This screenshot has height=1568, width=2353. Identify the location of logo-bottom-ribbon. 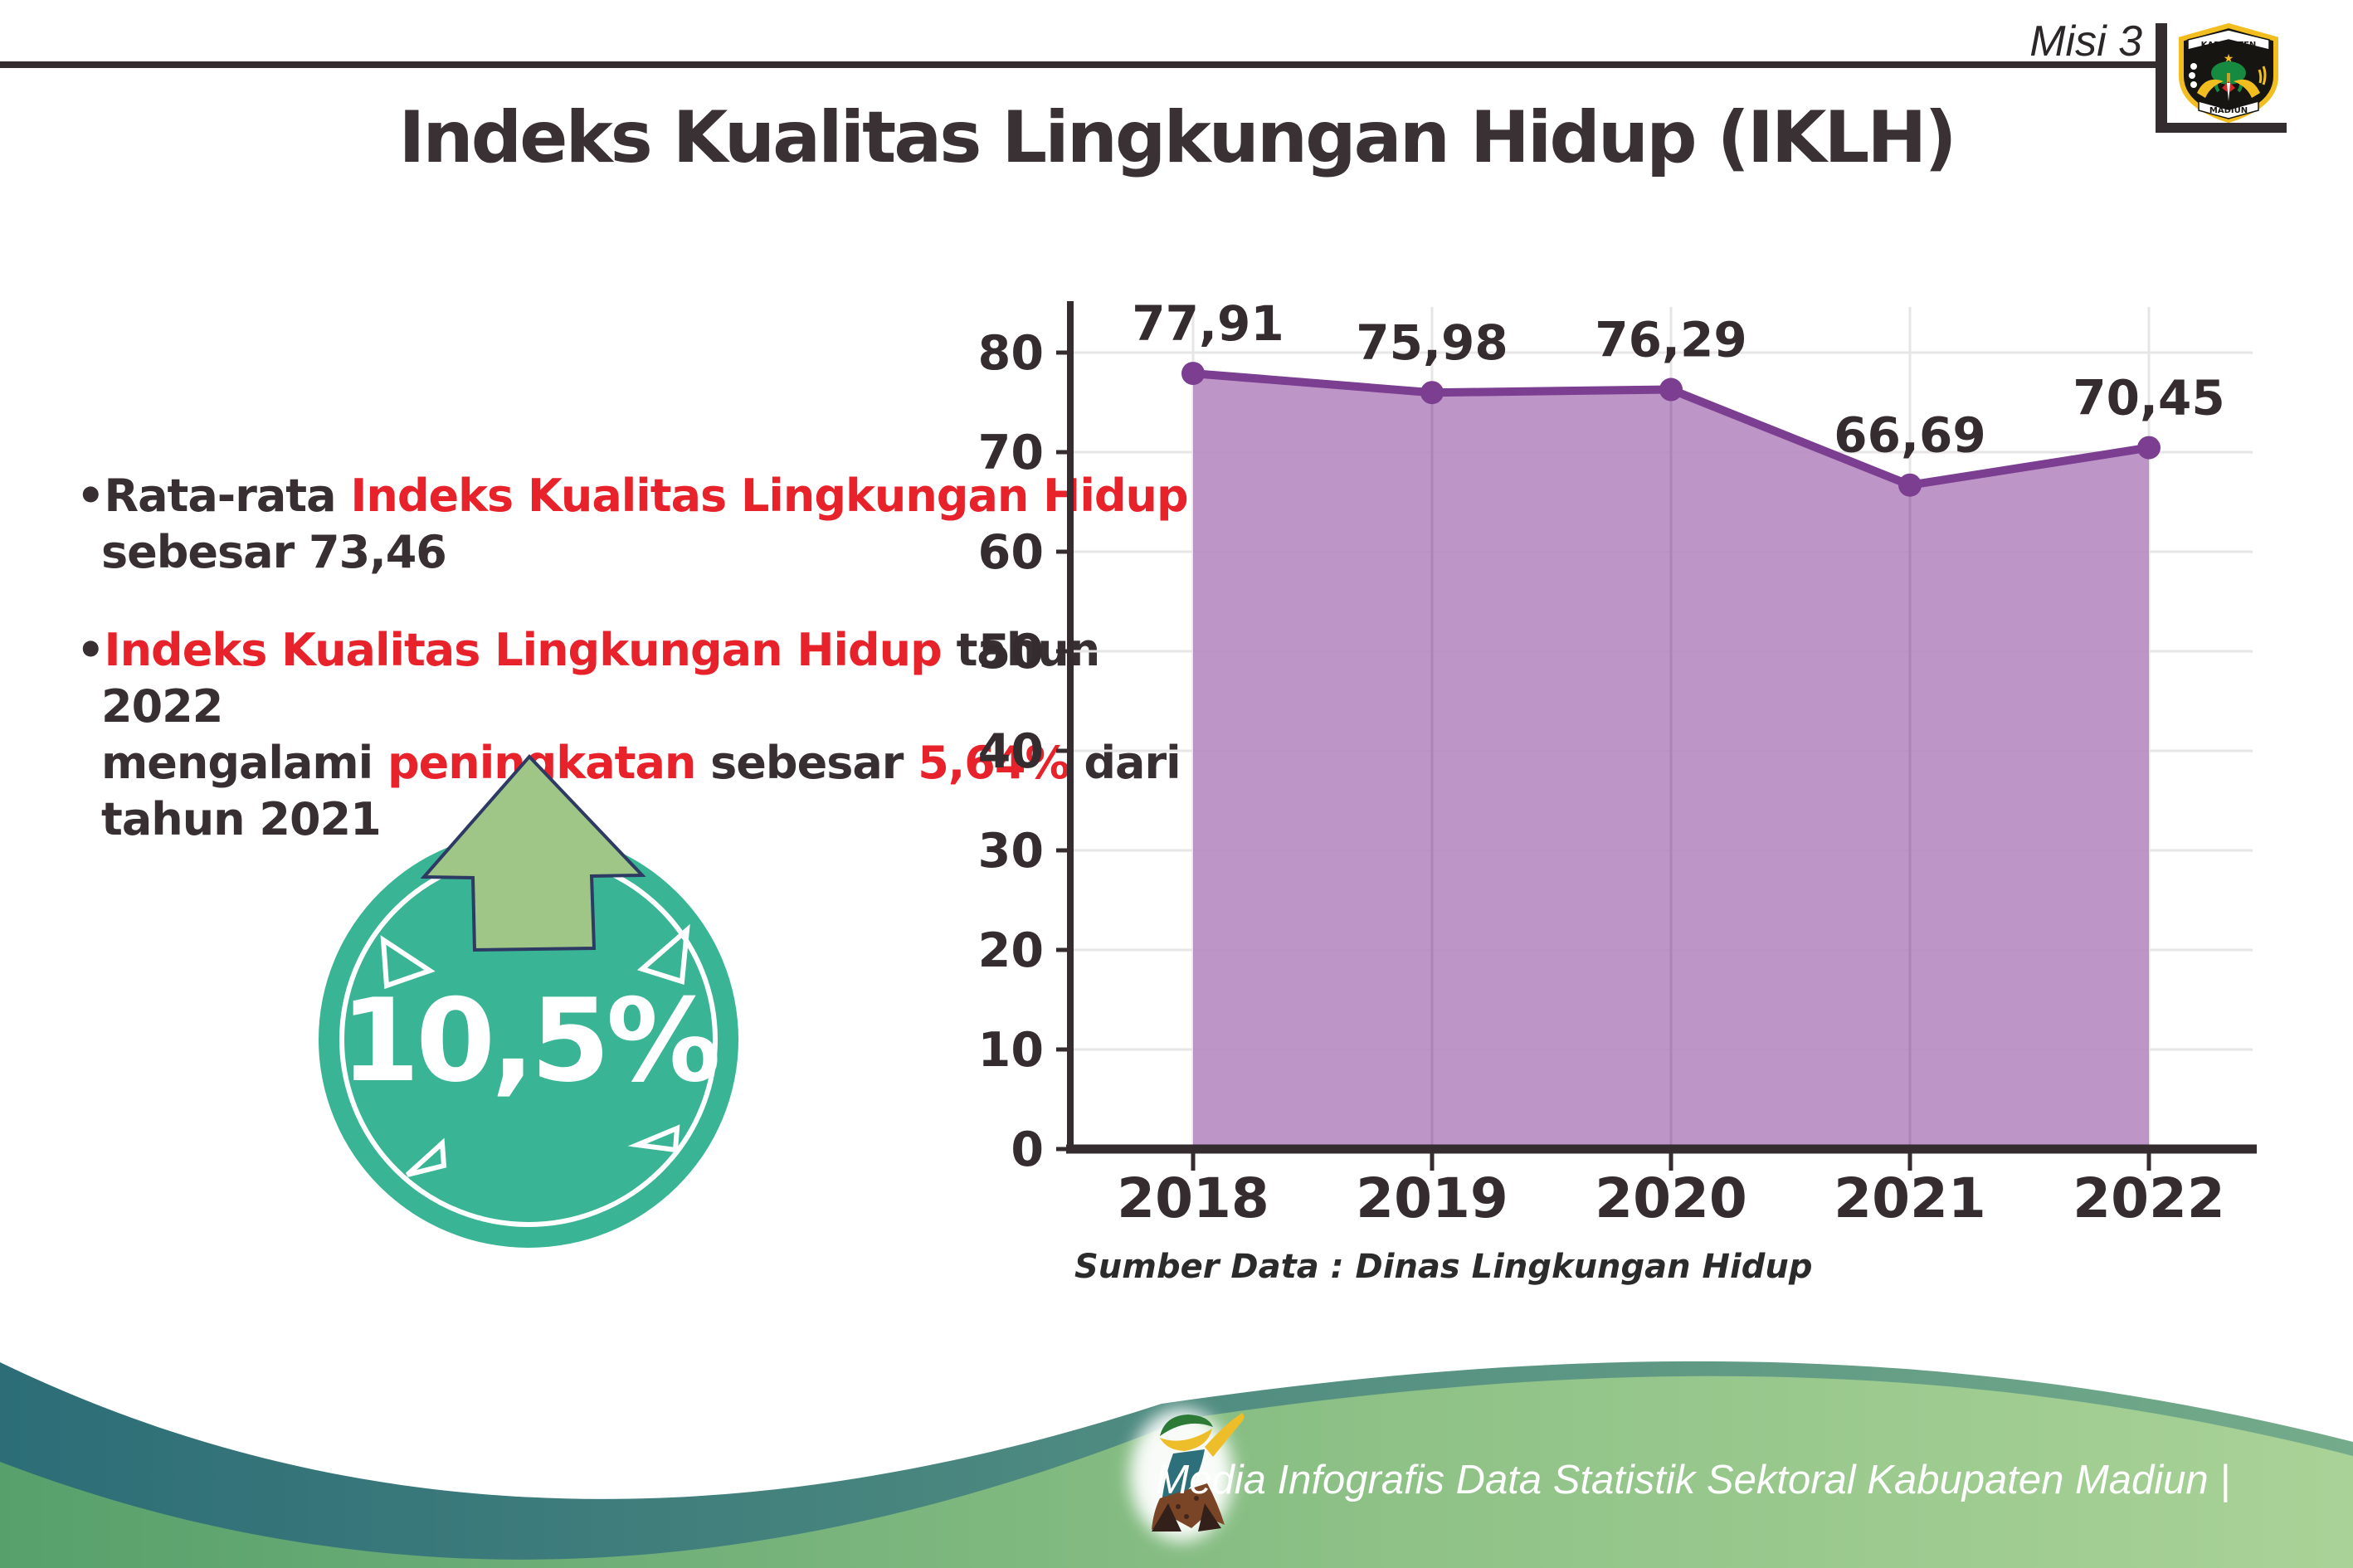
(2228, 109).